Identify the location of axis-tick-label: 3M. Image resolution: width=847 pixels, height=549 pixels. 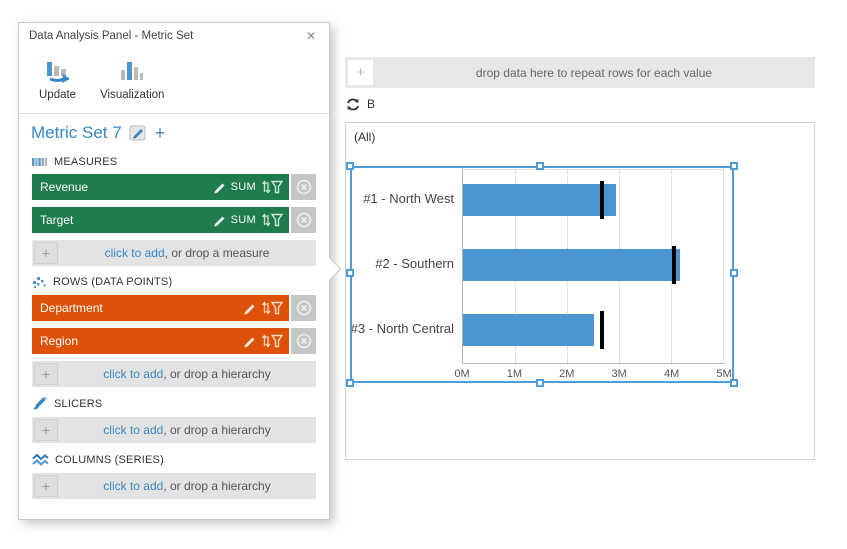
(619, 374).